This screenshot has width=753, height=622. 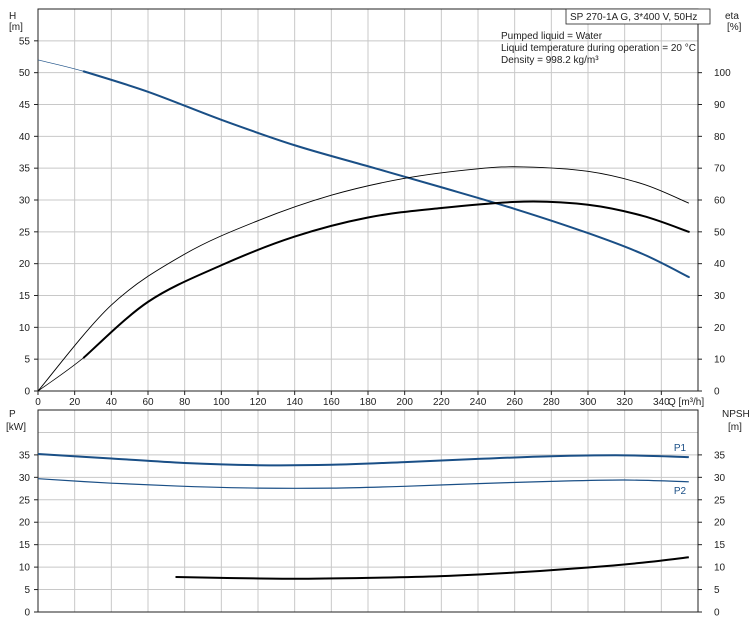 I want to click on right-axis-tick-label: 40, so click(x=720, y=264).